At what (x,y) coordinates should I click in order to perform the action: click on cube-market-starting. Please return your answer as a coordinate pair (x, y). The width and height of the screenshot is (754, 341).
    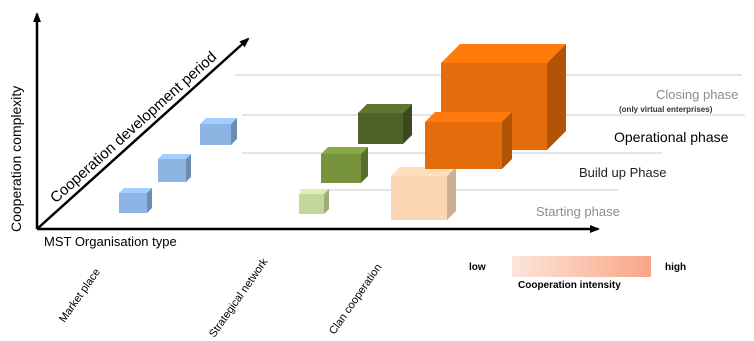
    Looking at the image, I should click on (135, 200).